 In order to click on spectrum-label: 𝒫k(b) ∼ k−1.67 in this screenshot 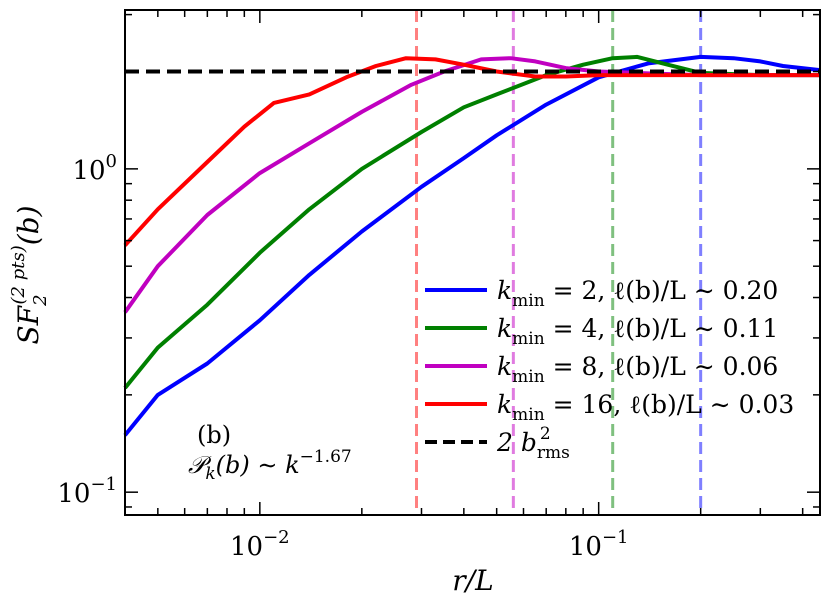, I will do `click(270, 465)`.